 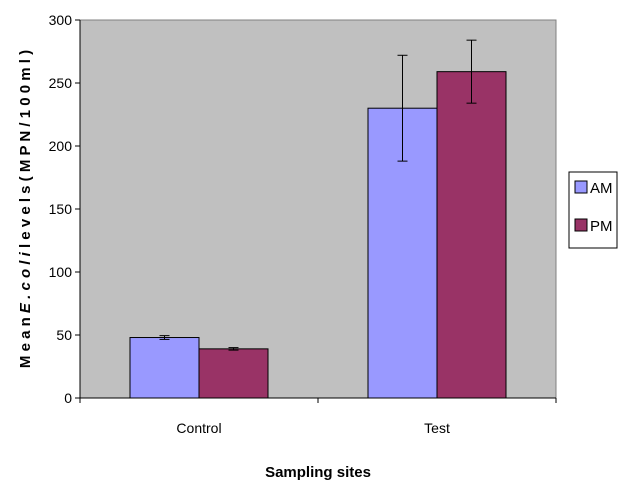 I want to click on x-tick-label: Control, so click(x=198, y=428).